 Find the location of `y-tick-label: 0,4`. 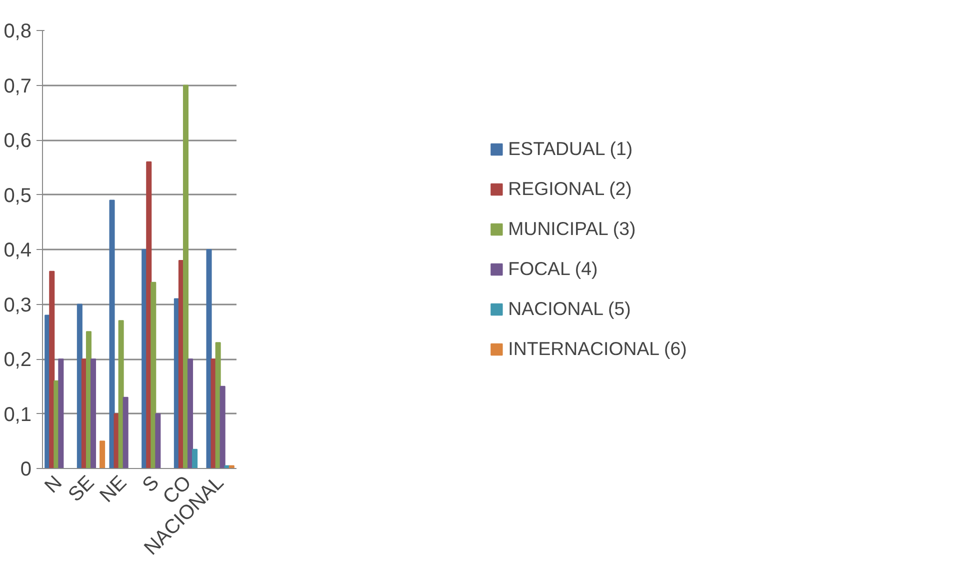

y-tick-label: 0,4 is located at coordinates (18, 251).